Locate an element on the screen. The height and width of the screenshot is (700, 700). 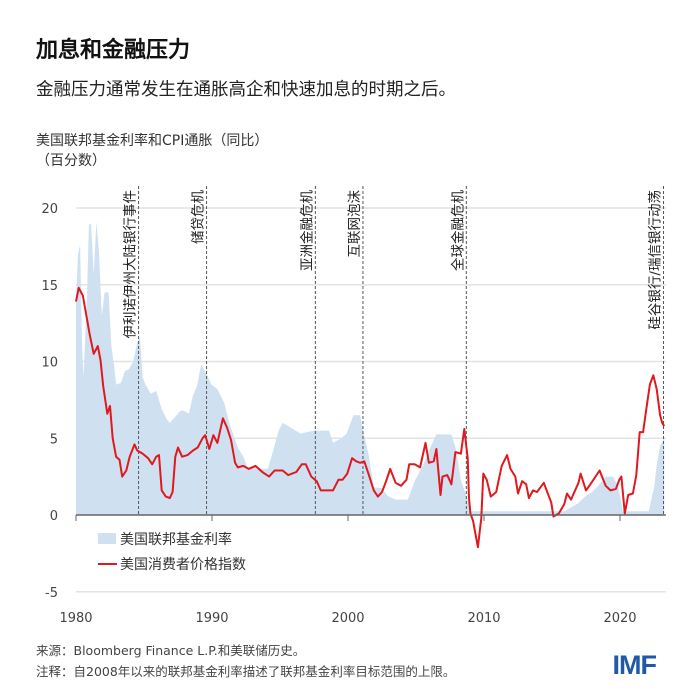
legend-swatch-fed-funds is located at coordinates (107, 538).